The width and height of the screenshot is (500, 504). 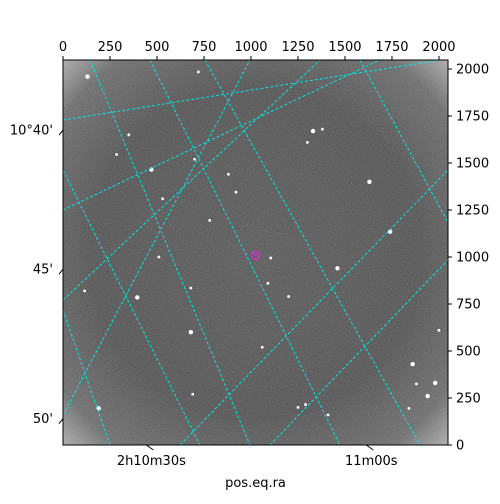 What do you see at coordinates (157, 47) in the screenshot?
I see `top-tick-label: 500` at bounding box center [157, 47].